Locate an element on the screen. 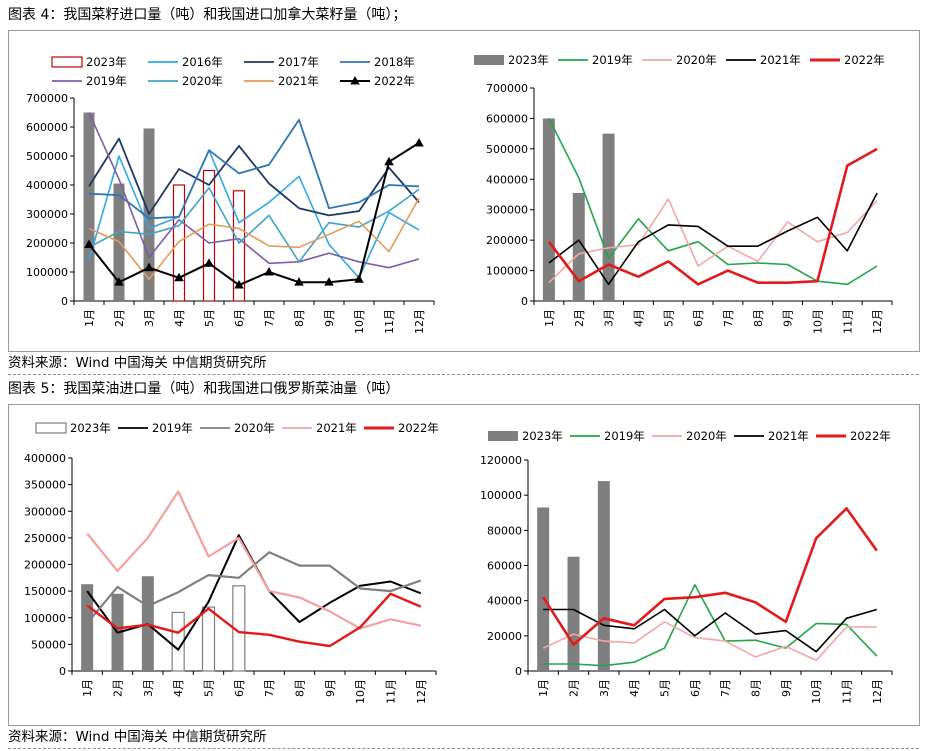  legend-marker is located at coordinates (355, 80).